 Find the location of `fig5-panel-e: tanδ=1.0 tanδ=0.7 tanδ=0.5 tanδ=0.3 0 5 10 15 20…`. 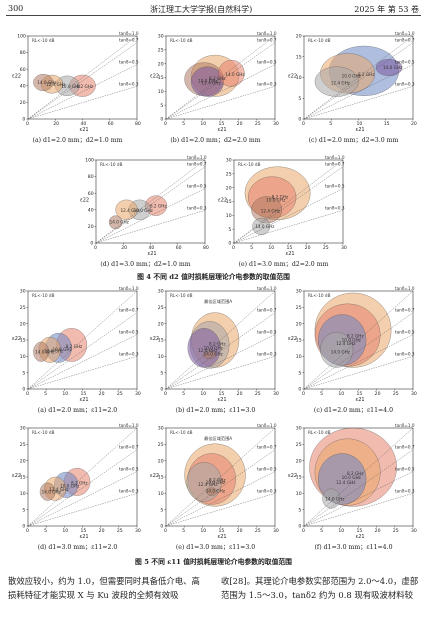

fig5-panel-e: tanδ=1.0 tanδ=0.7 tanδ=0.5 tanδ=0.3 0 5 10 15 20… is located at coordinates (215, 480).